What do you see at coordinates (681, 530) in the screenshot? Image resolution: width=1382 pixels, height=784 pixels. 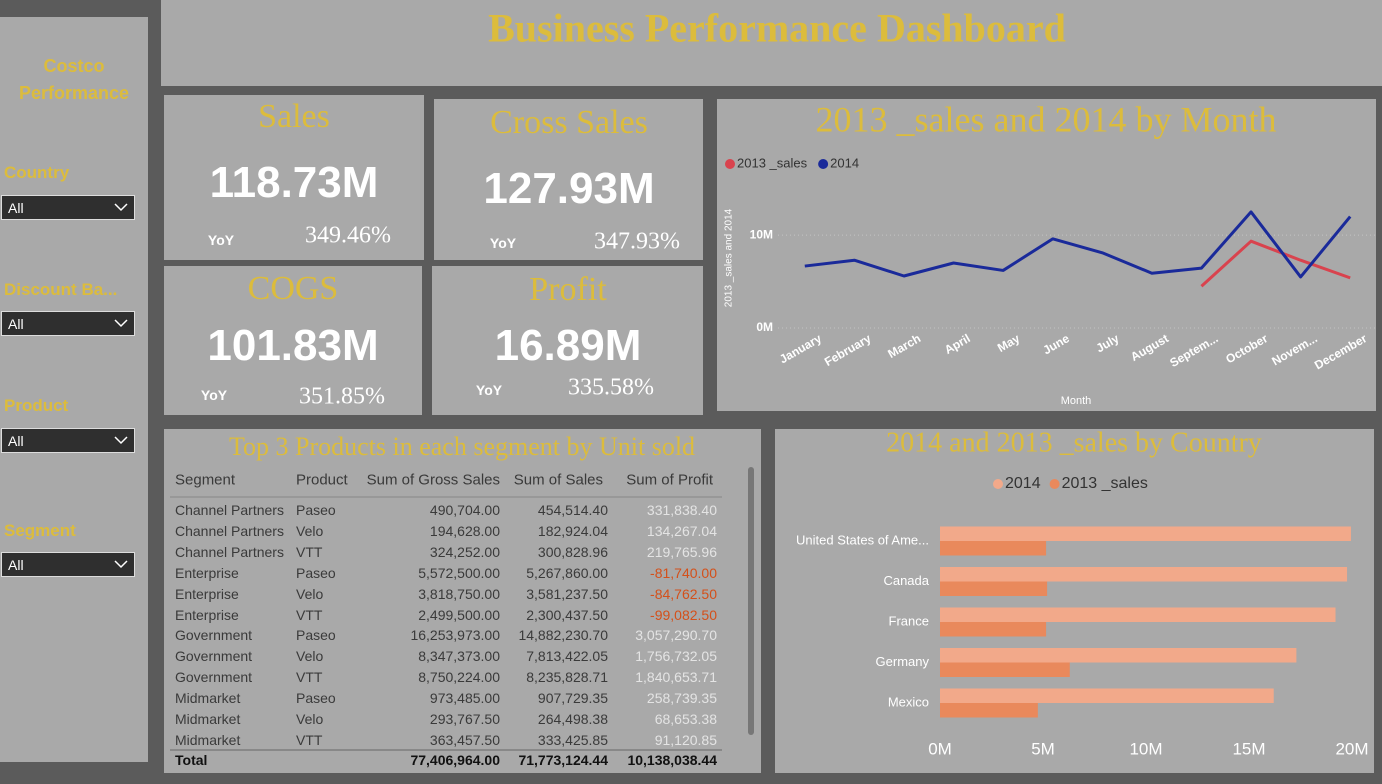 I see `table-cell: 134,267.04` at bounding box center [681, 530].